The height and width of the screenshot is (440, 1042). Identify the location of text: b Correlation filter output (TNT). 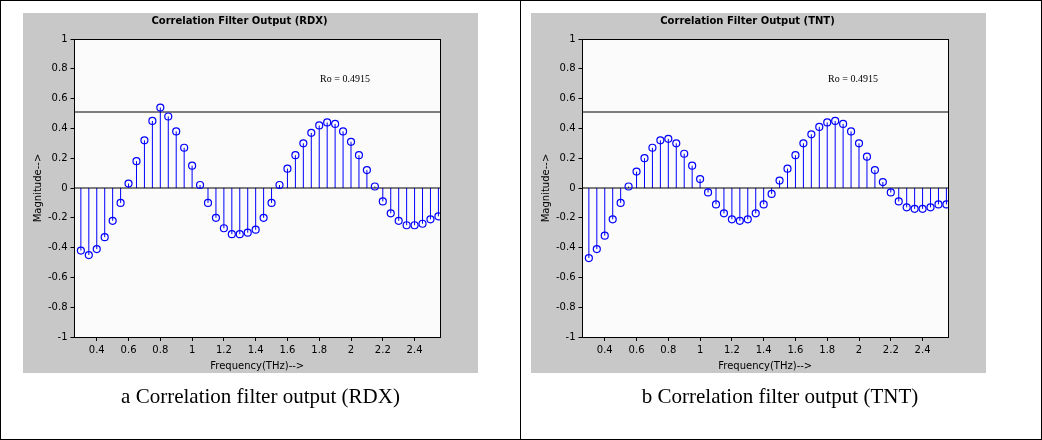
(780, 396).